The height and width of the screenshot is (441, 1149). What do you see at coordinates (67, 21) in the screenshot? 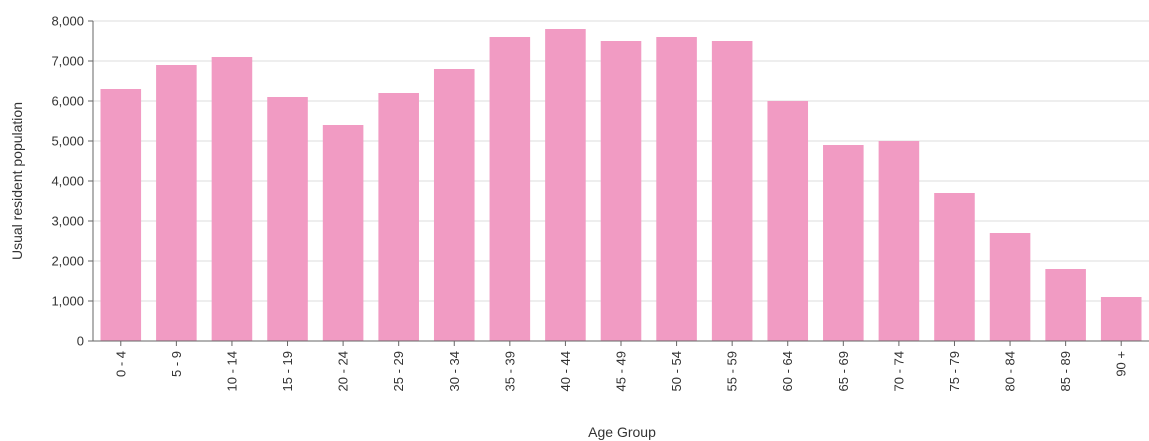
I see `y-tick-label: 8,000` at bounding box center [67, 21].